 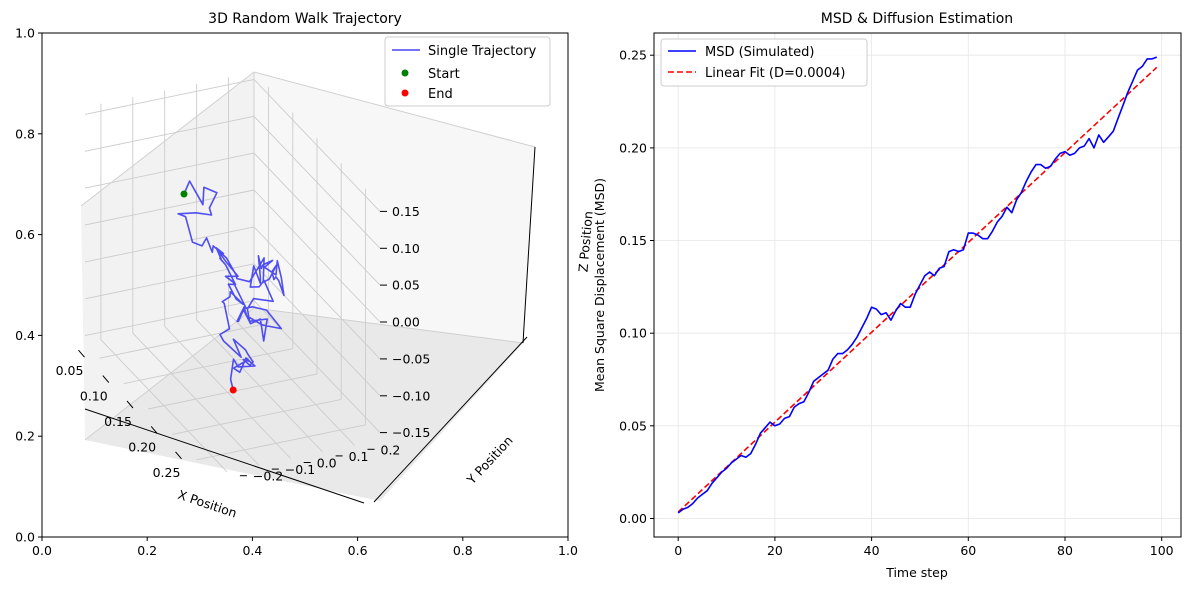 I want to click on background-y-tick-label: 0.6, so click(x=25, y=234).